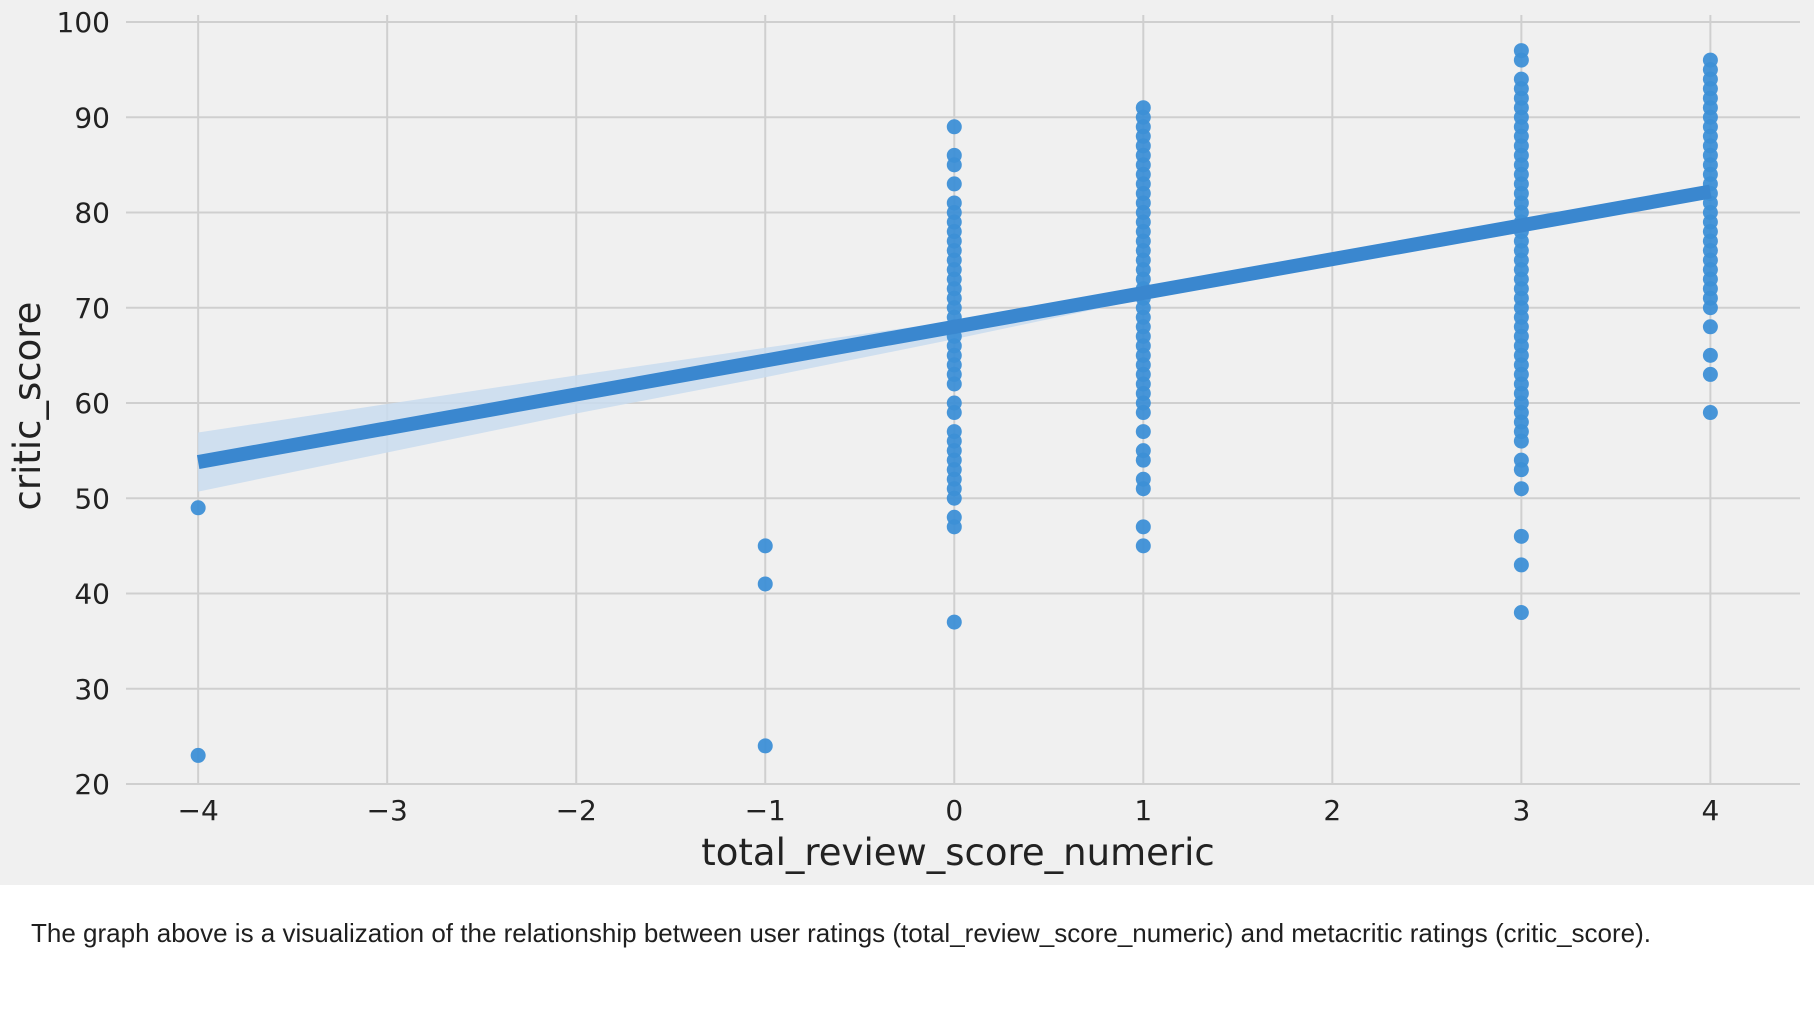 The image size is (1814, 1014). What do you see at coordinates (957, 852) in the screenshot?
I see `x-axis-label: total_review_score_numeric` at bounding box center [957, 852].